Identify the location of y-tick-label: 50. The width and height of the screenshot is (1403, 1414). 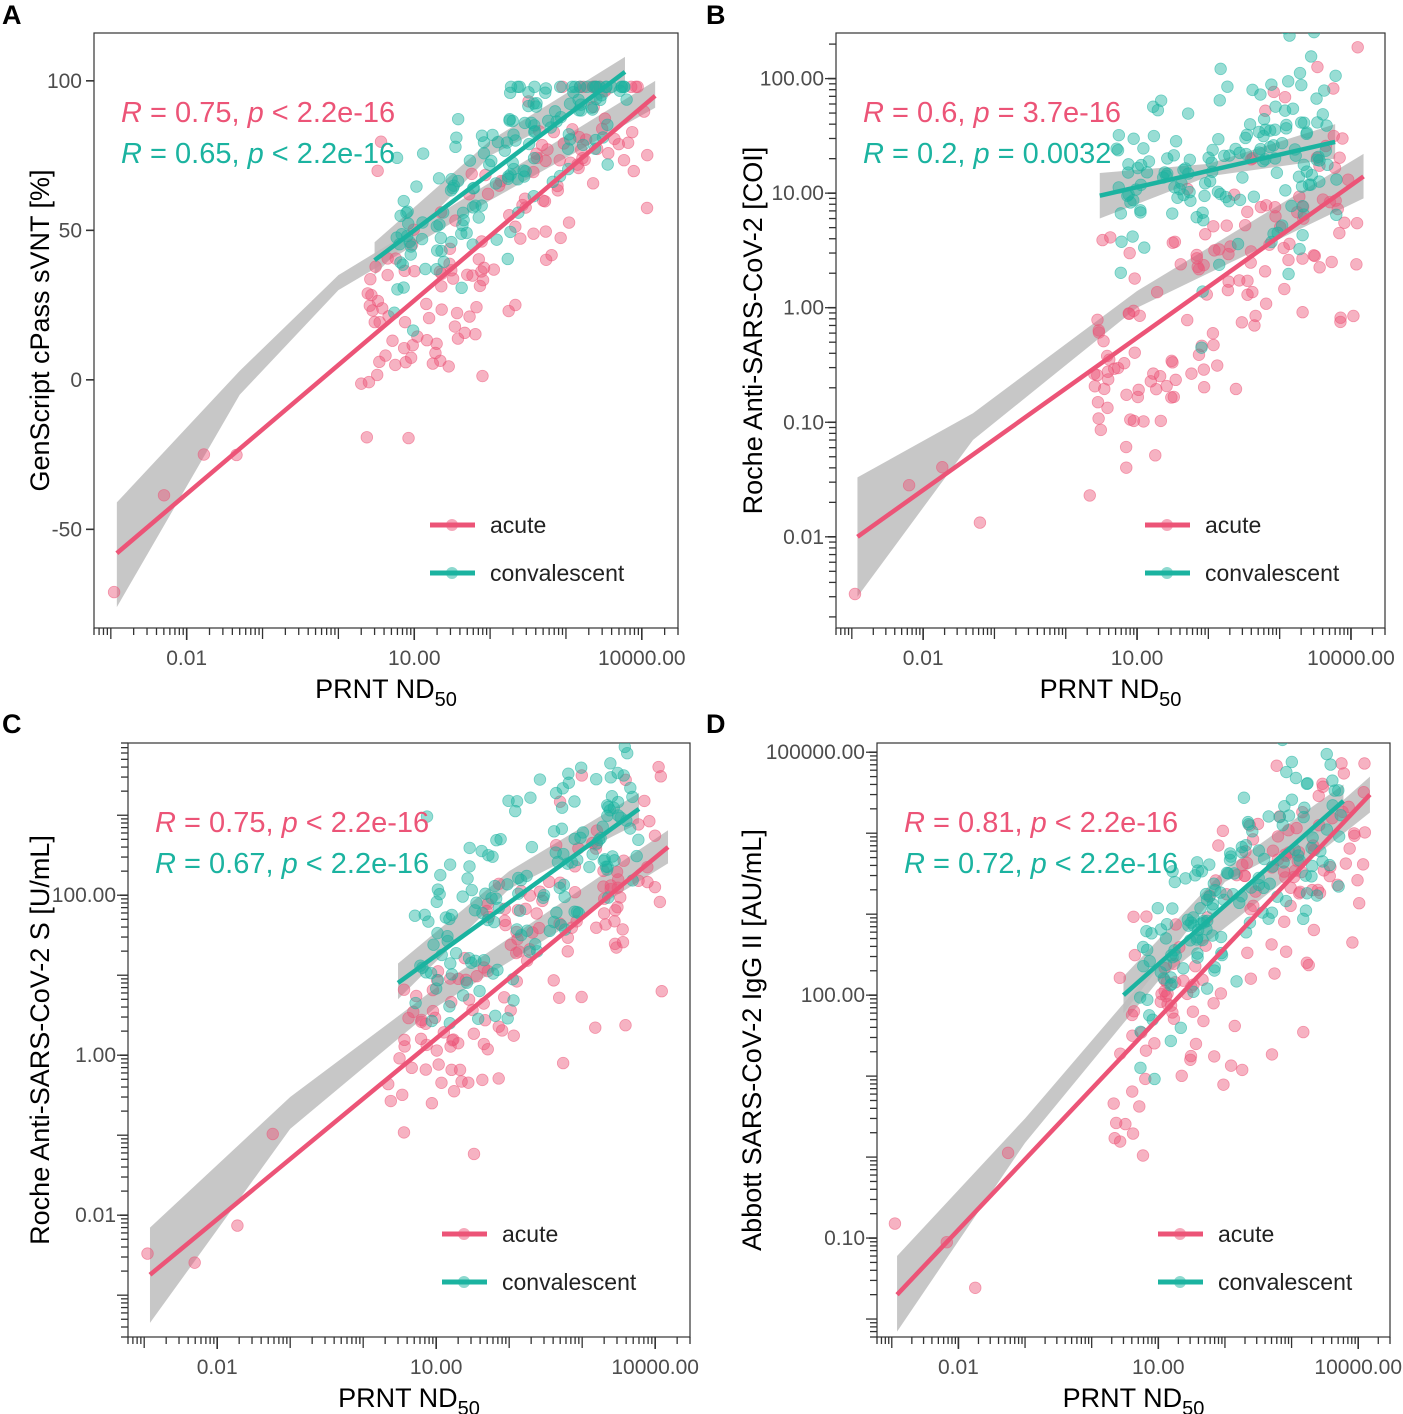
(70, 230).